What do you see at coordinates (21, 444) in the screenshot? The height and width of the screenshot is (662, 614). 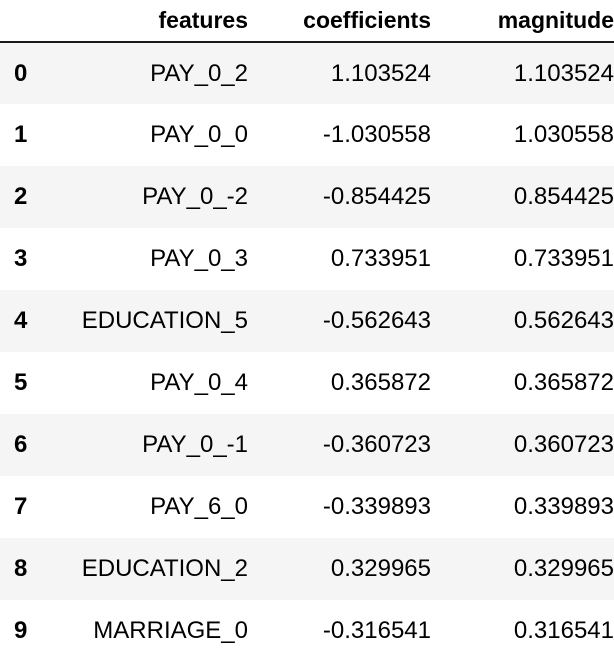 I see `row-index: 6` at bounding box center [21, 444].